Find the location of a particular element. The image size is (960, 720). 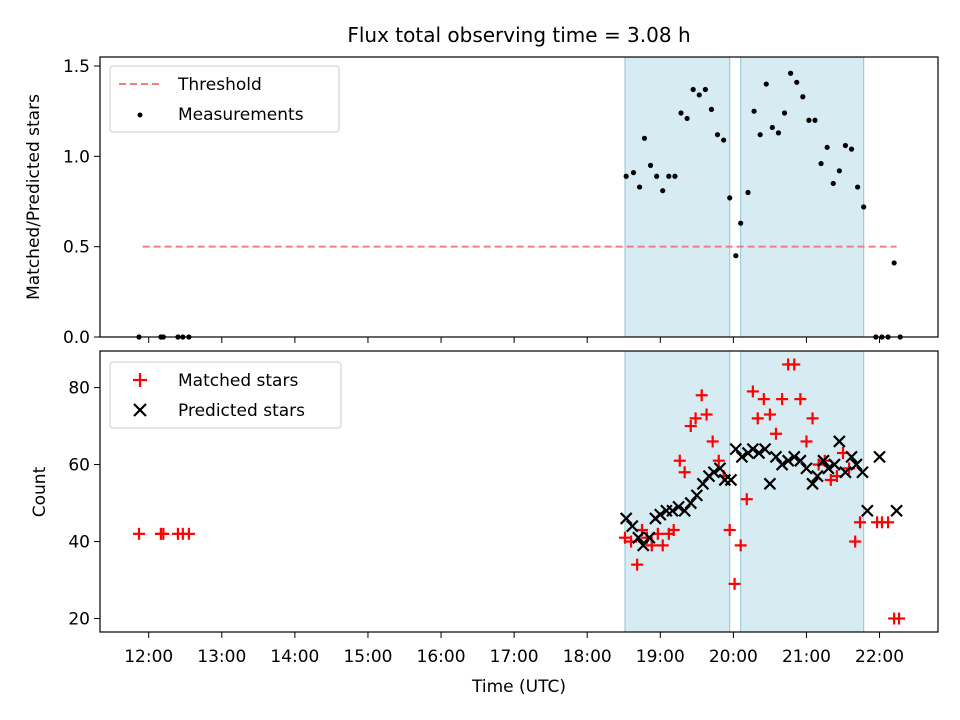

top-y-tick-label: 0.0 is located at coordinates (76, 338).